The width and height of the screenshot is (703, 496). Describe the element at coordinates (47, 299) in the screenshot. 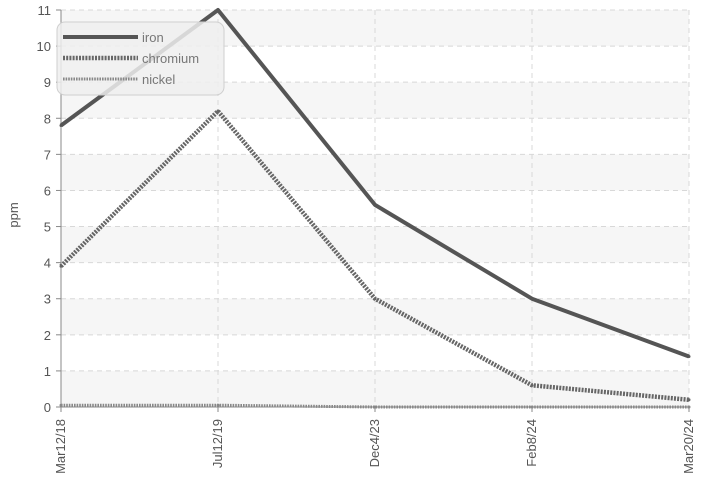

I see `y-tick-label: 3` at that location.